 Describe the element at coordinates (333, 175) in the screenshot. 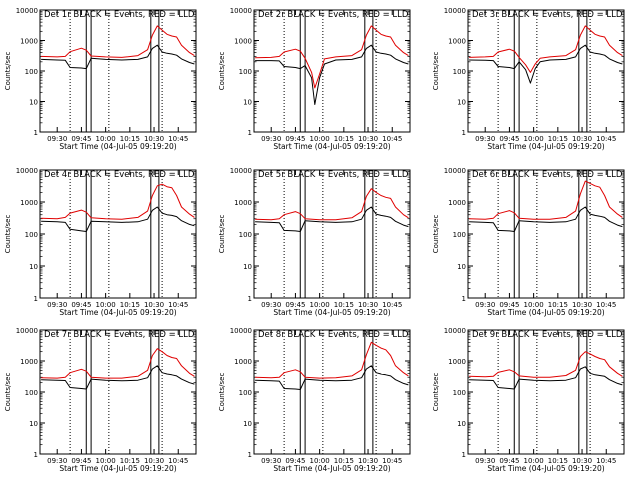

I see `panel-title: Det 5r BLACK = Events, RED = LLD` at that location.